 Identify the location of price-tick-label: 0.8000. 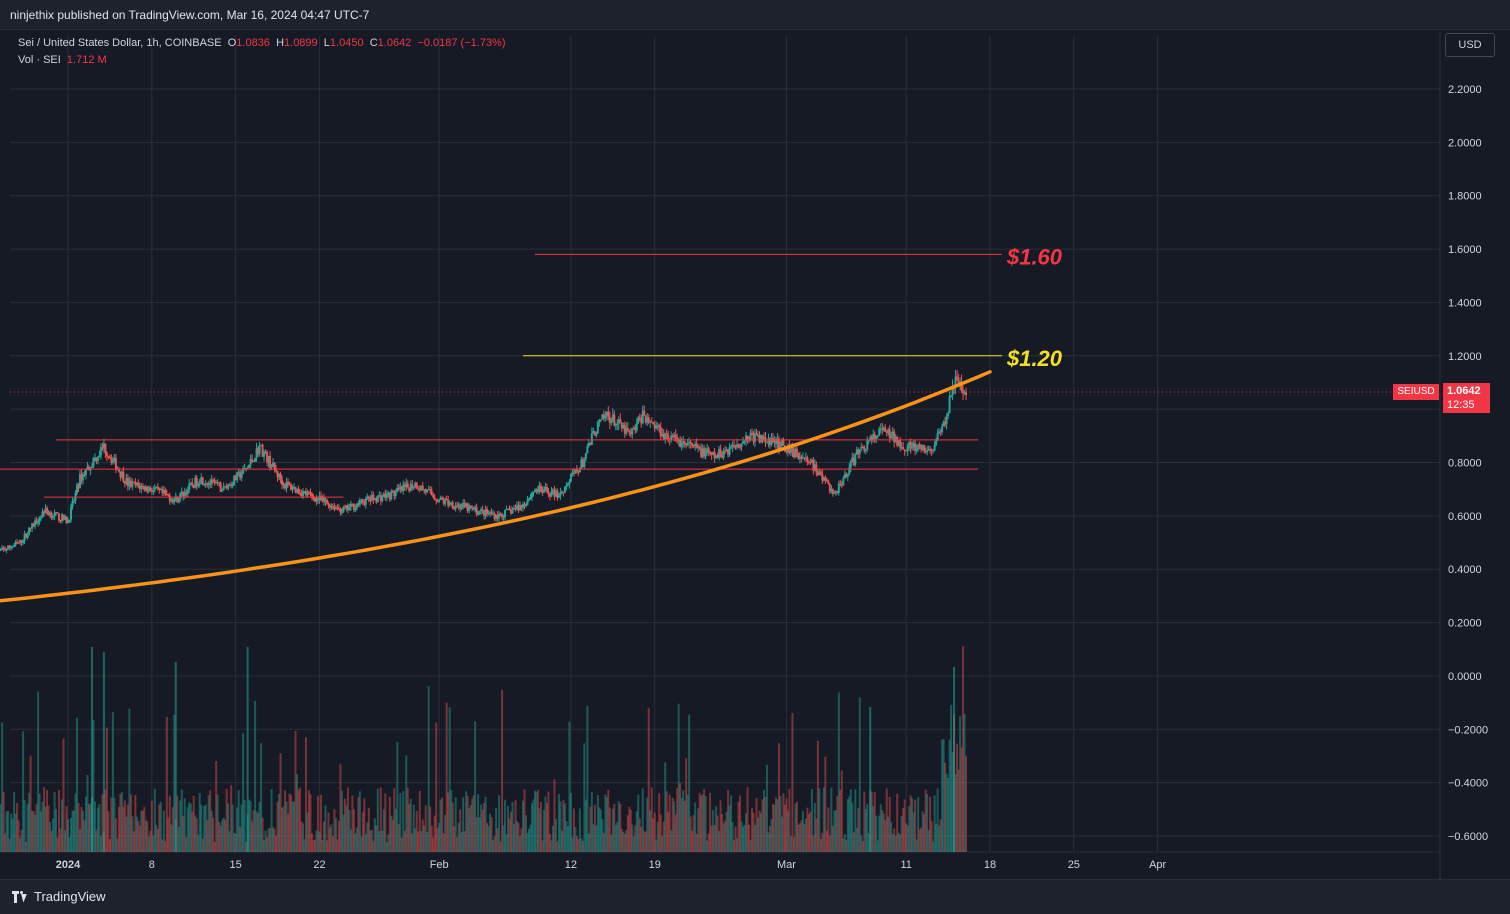
(1465, 464).